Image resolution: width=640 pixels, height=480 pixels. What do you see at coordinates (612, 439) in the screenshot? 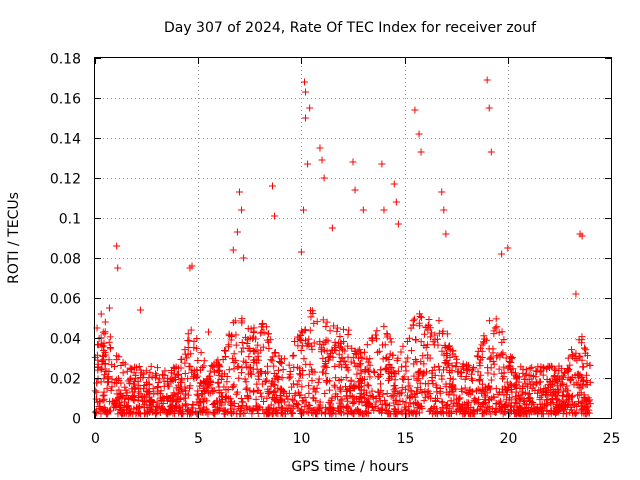
I see `x-tick-label: 25` at bounding box center [612, 439].